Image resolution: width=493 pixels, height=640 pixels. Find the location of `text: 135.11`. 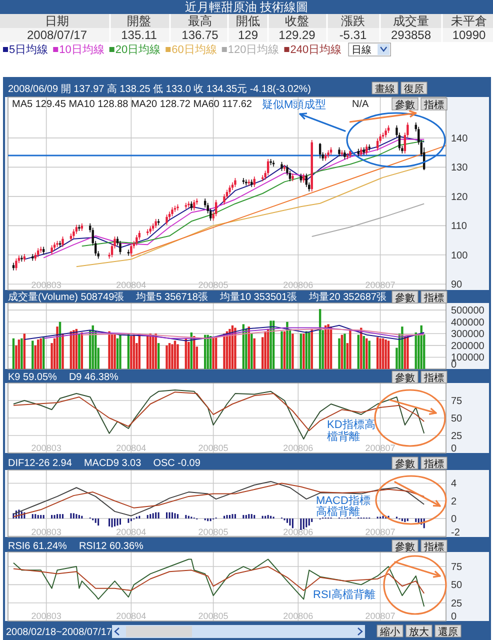

text: 135.11 is located at coordinates (139, 35).